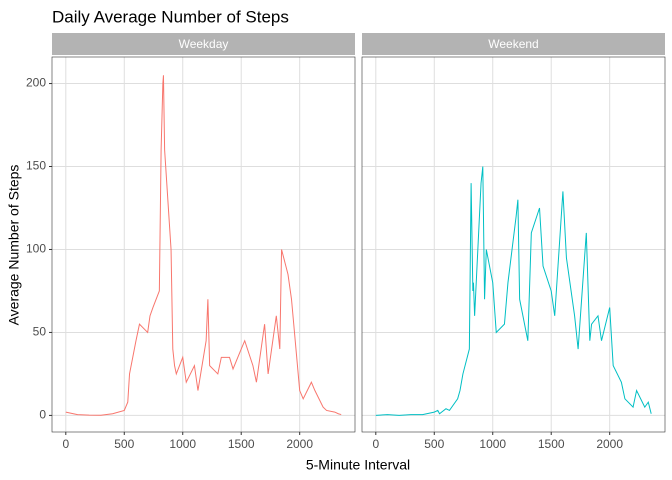 Image resolution: width=672 pixels, height=480 pixels. Describe the element at coordinates (36, 249) in the screenshot. I see `y-tick-label: 100` at that location.